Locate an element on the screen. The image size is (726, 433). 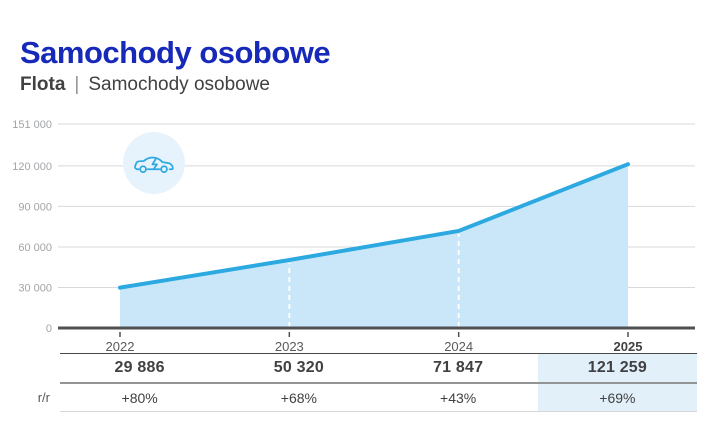
rr-row: +80% +68% +43% +69% is located at coordinates (378, 398).